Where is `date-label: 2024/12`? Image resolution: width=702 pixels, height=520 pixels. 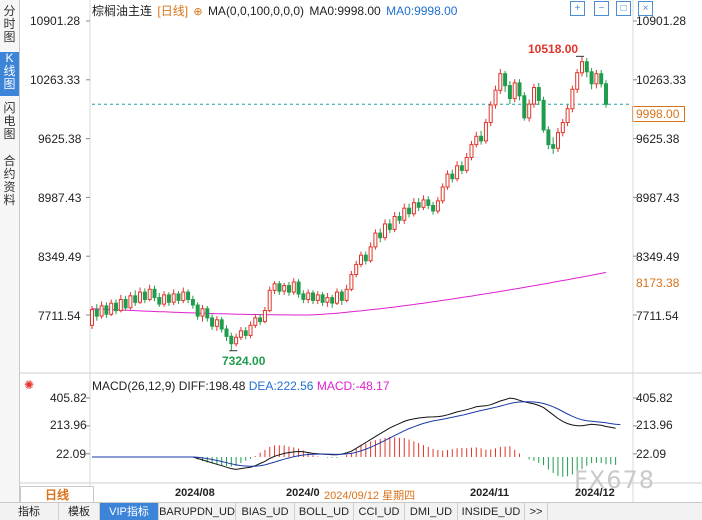 date-label: 2024/12 is located at coordinates (595, 493).